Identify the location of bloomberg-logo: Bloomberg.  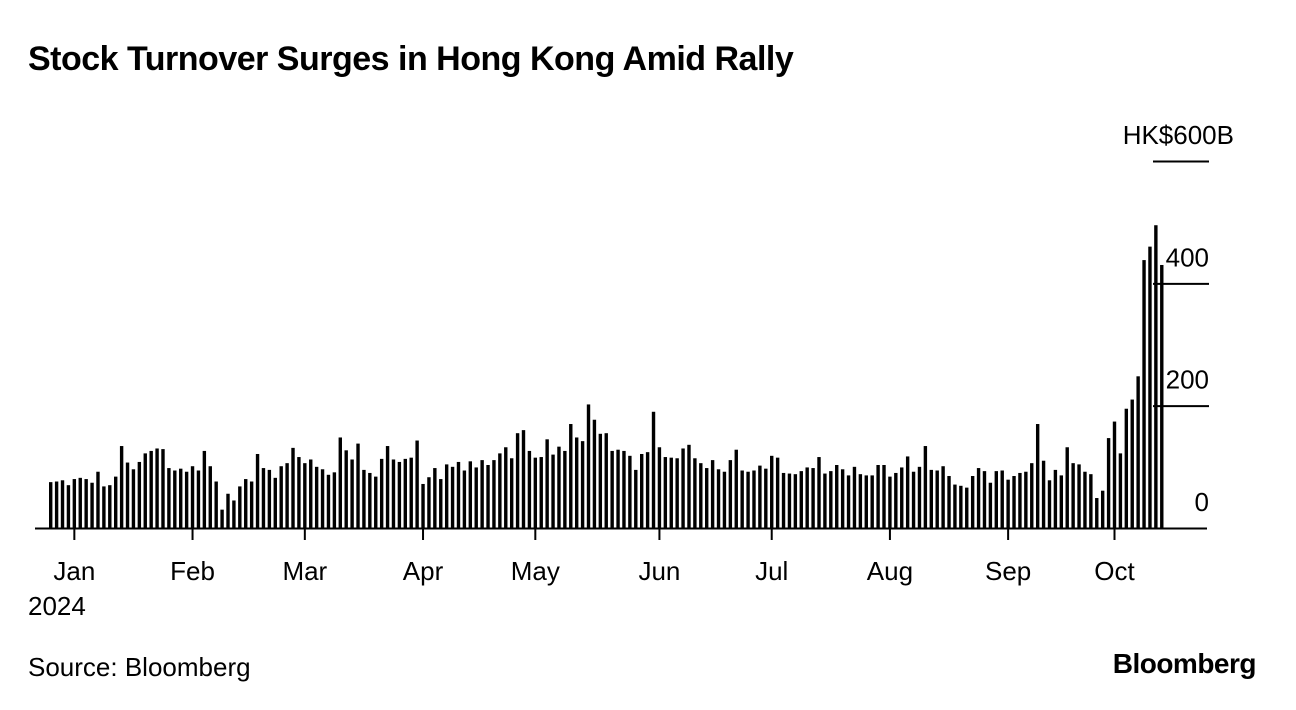
(1184, 663).